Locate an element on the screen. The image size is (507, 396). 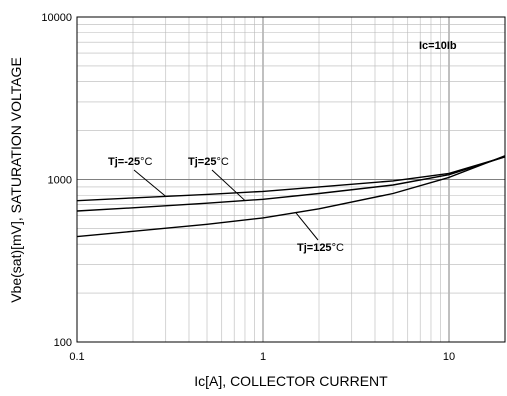
x-tick-label: 1 is located at coordinates (263, 357).